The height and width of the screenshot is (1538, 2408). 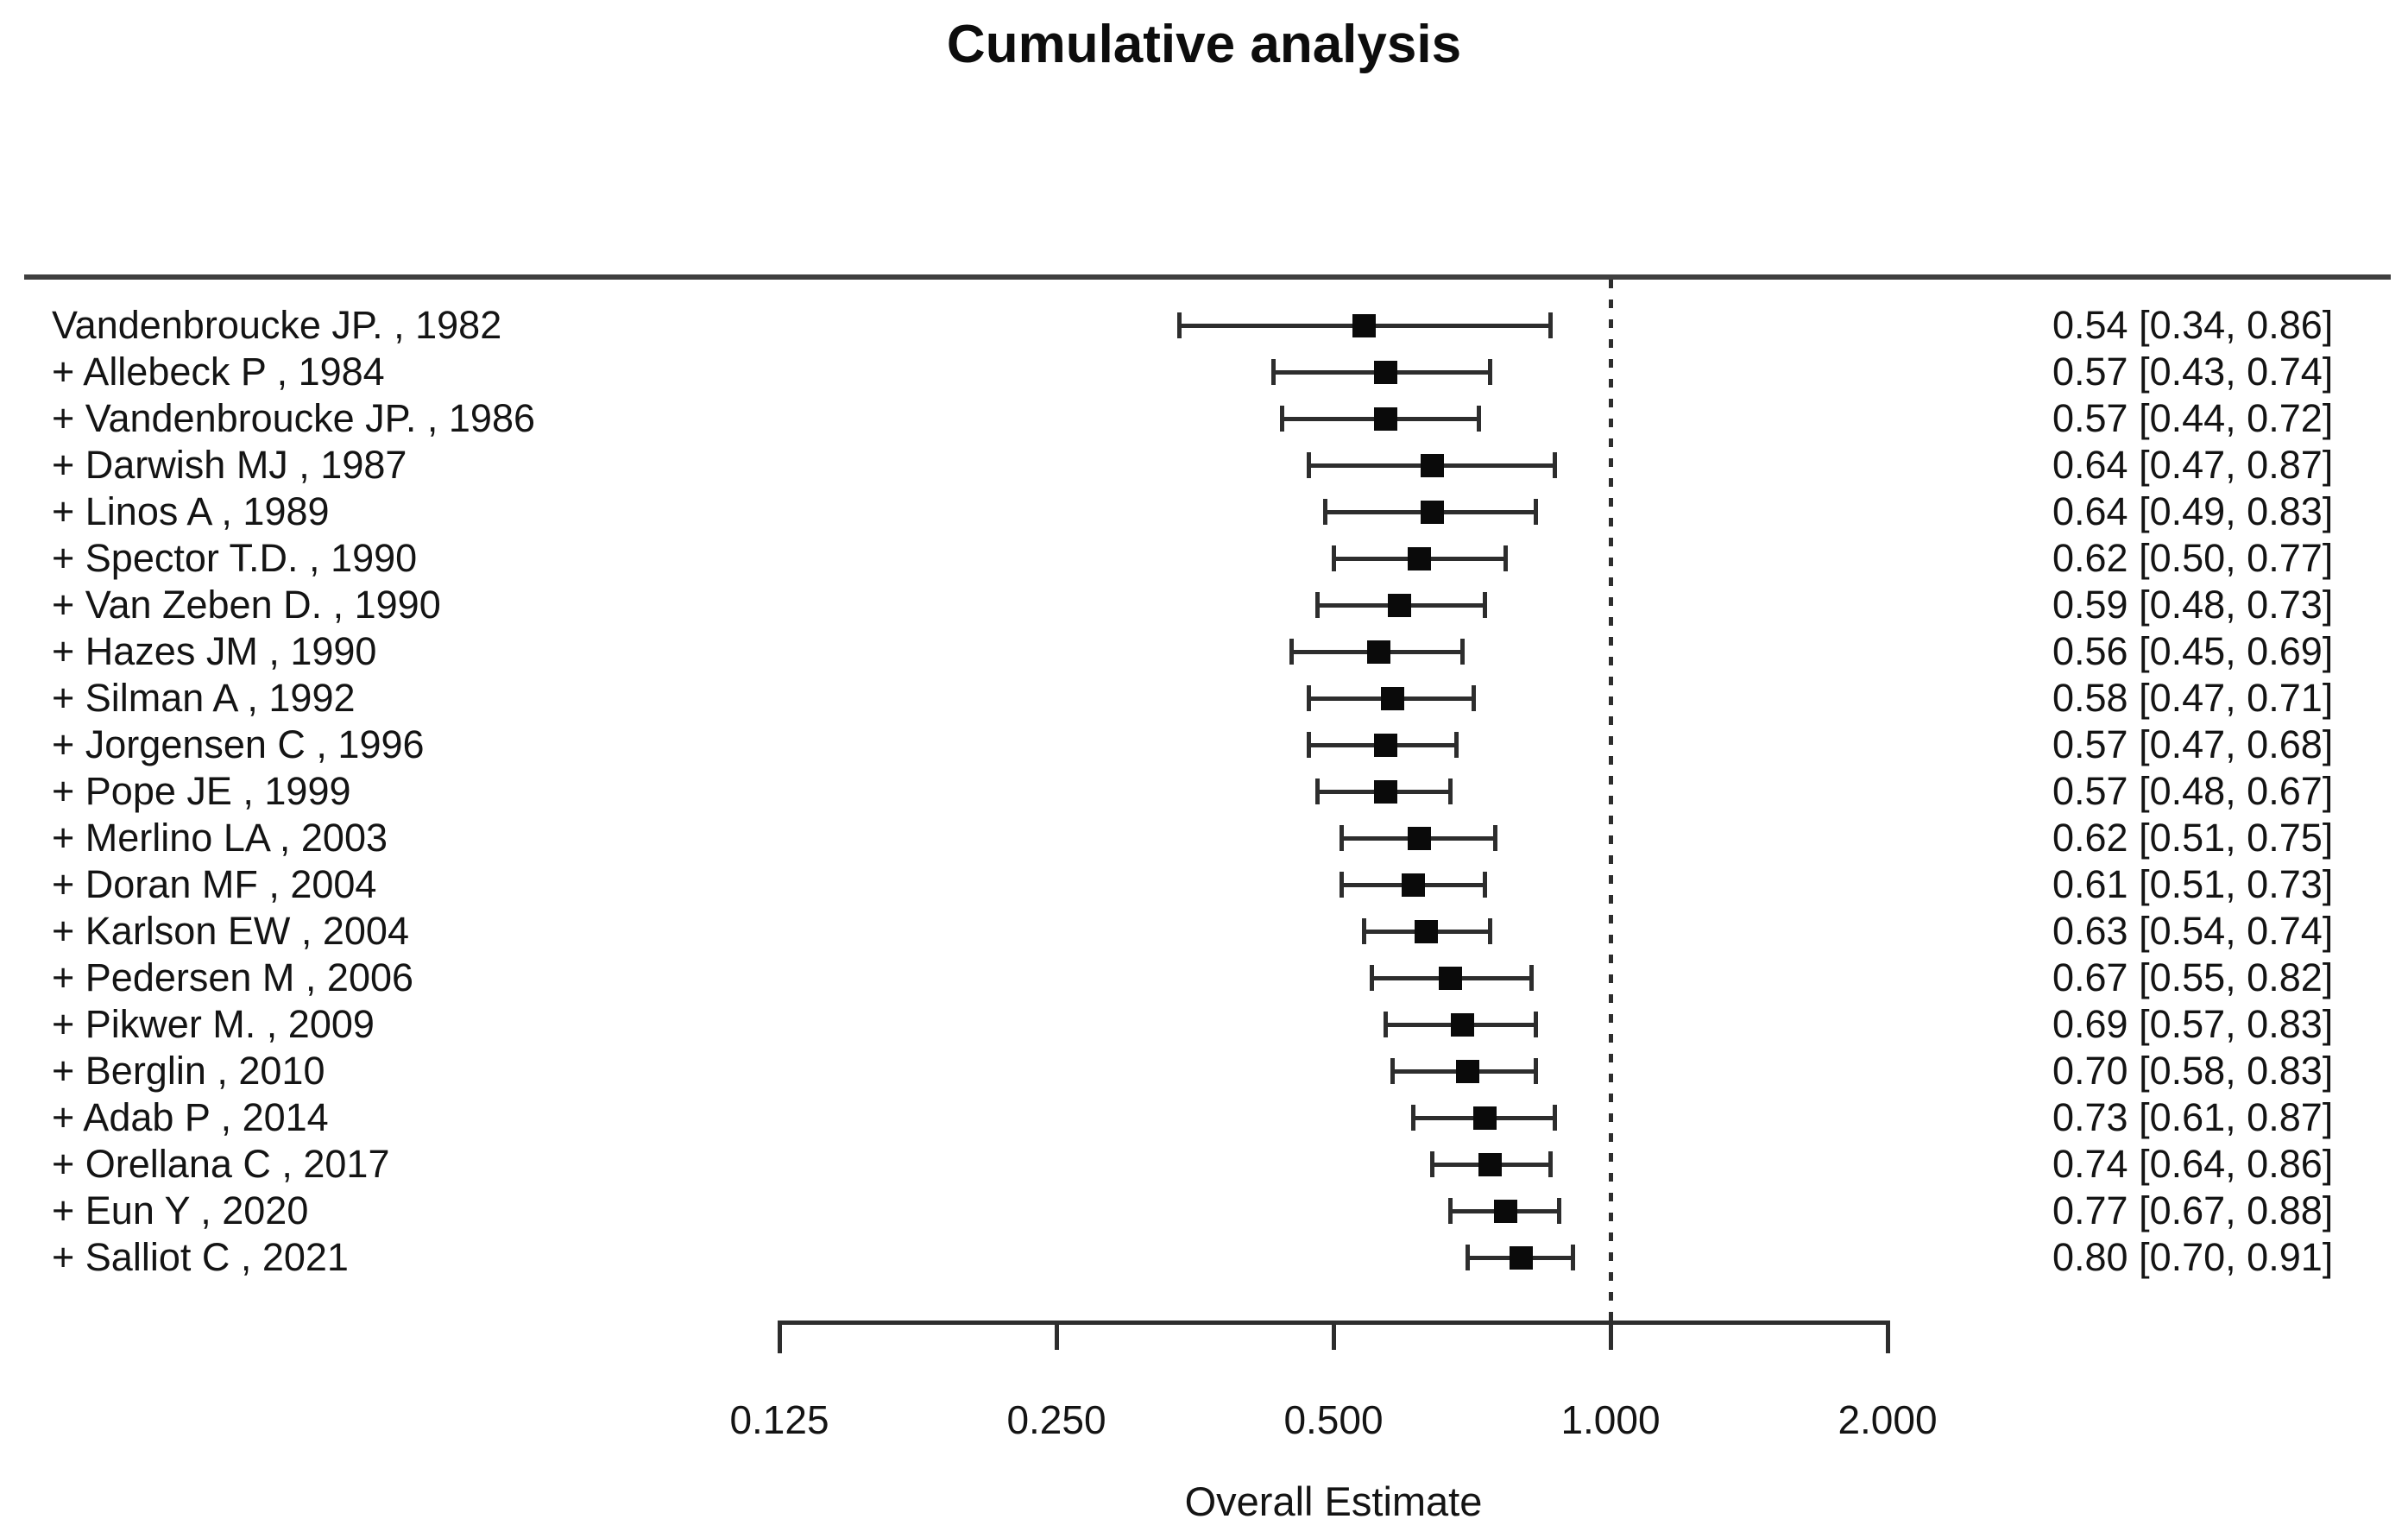 What do you see at coordinates (2193, 698) in the screenshot?
I see `estimate-value: 0.58 [0.47, 0.71]` at bounding box center [2193, 698].